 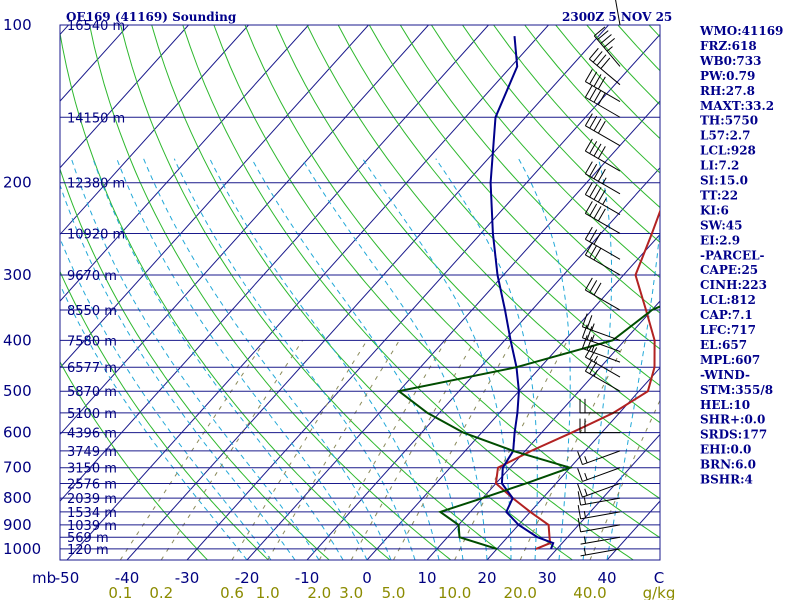 I want to click on temperature-tick-label: 30, so click(x=546, y=578).